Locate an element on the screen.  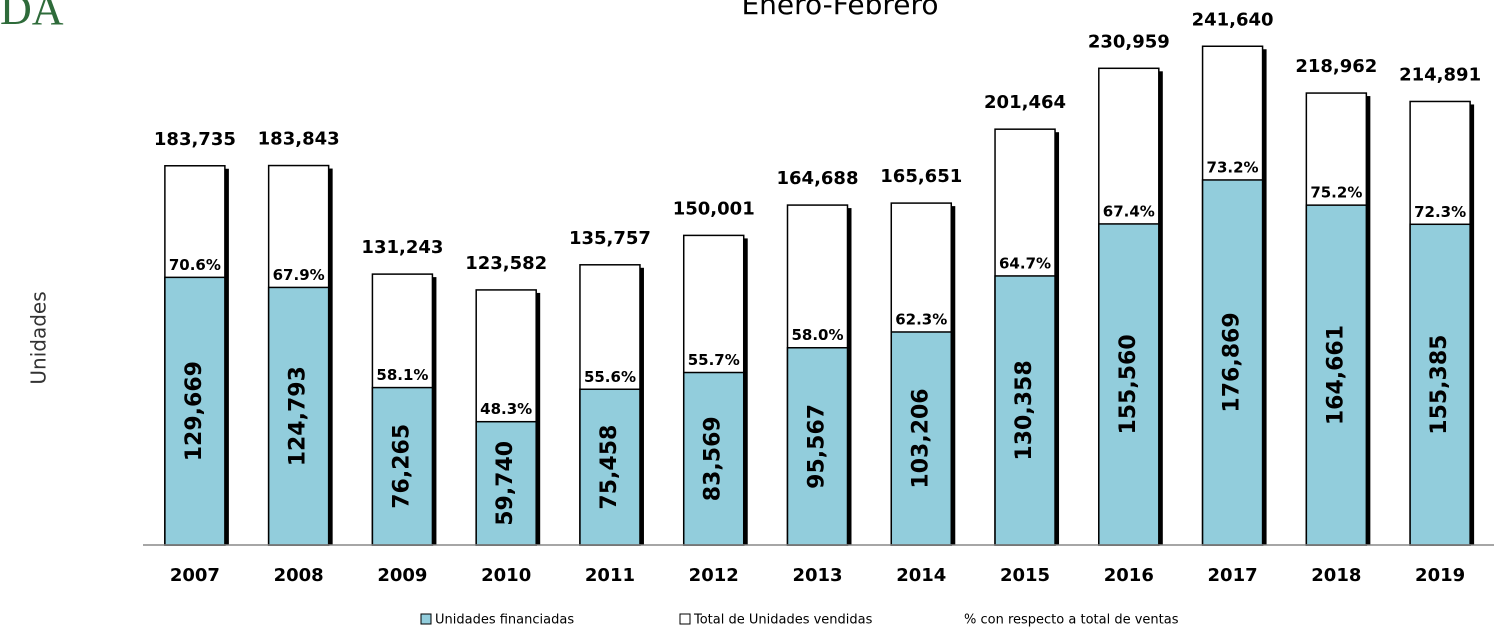
percent-label: 72.3% is located at coordinates (1440, 212).